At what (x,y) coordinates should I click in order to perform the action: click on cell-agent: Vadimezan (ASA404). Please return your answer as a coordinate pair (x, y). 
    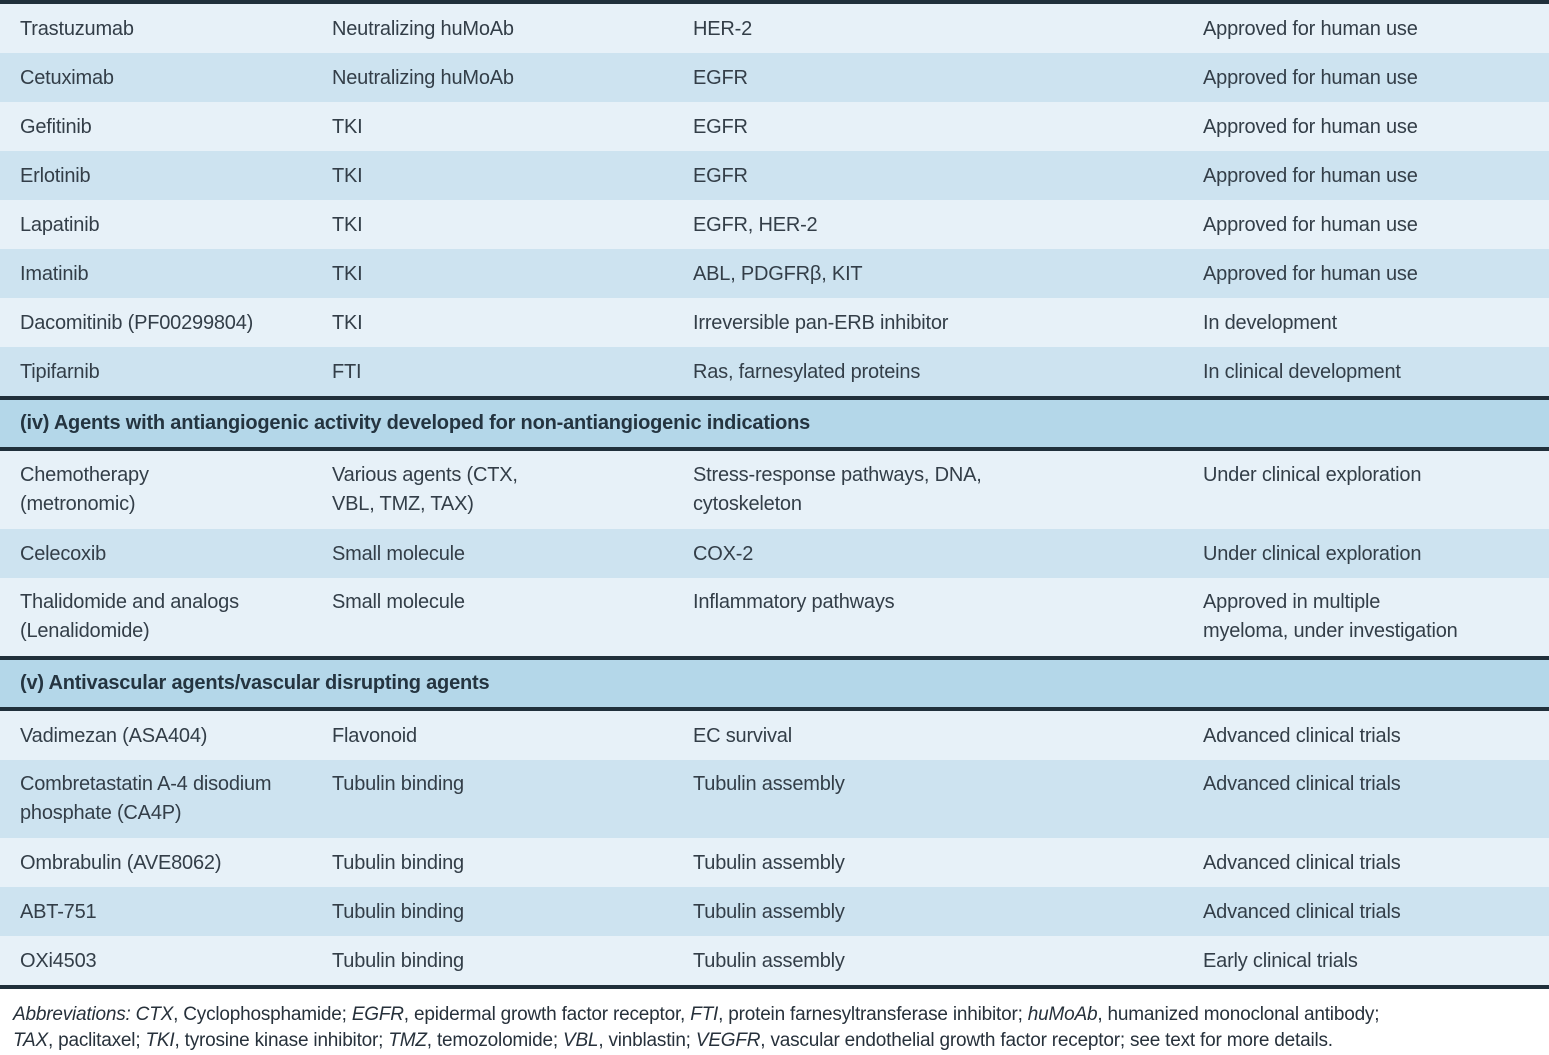
    Looking at the image, I should click on (114, 735).